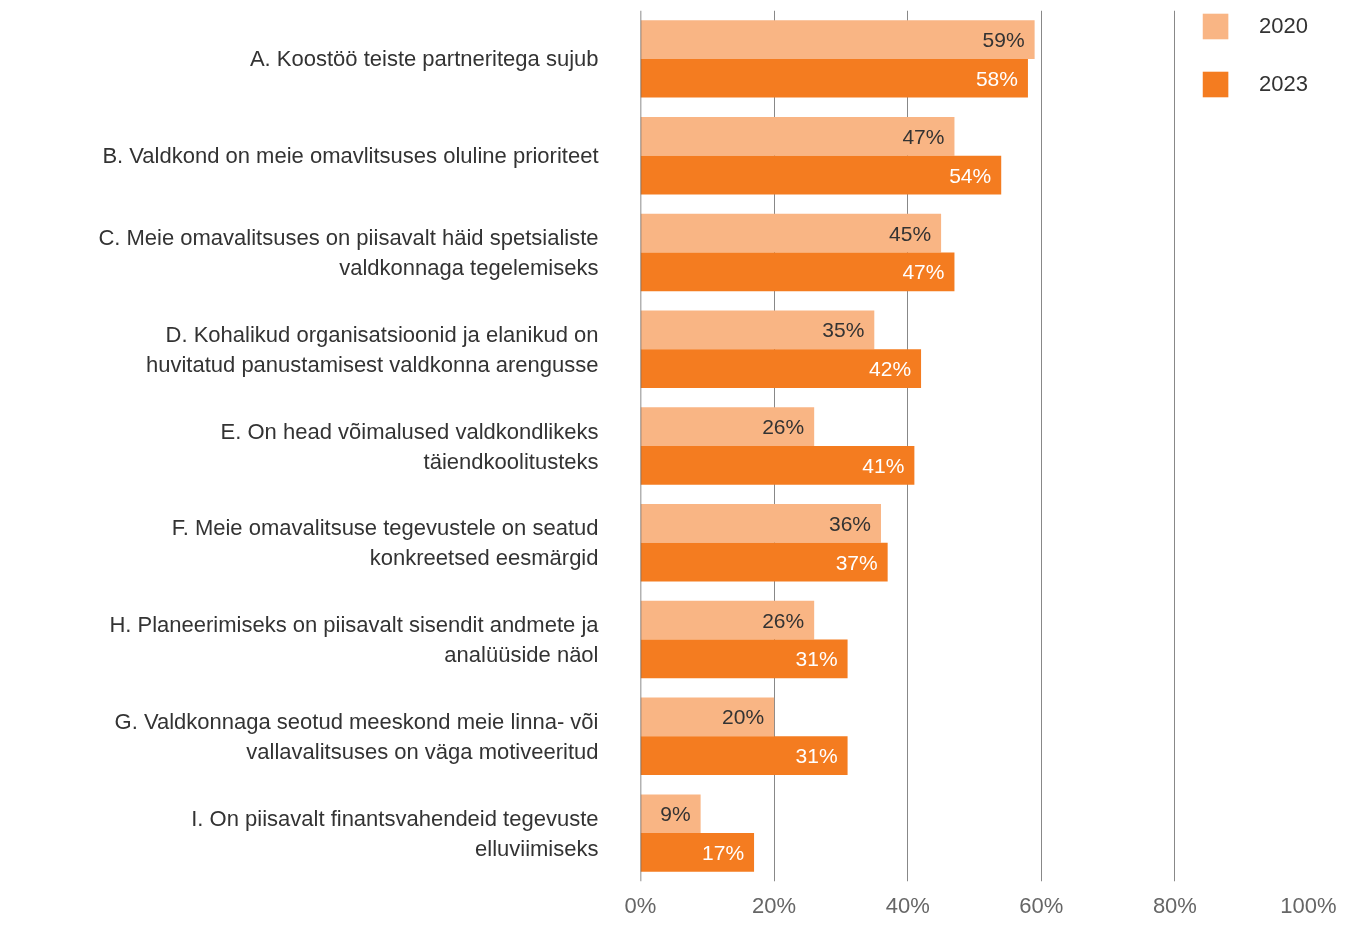 The image size is (1354, 931). I want to click on x-tick-label: 80%, so click(1174, 905).